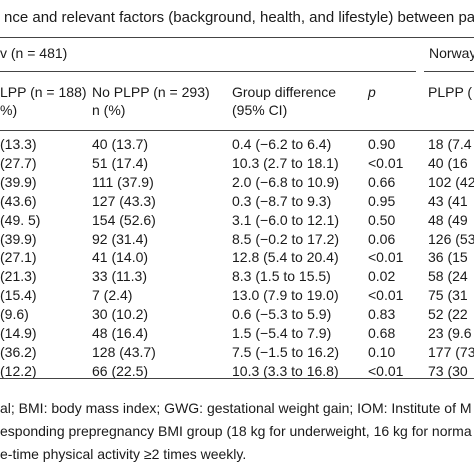  Describe the element at coordinates (18, 333) in the screenshot. I see `plpp-cell: (14.9)` at that location.